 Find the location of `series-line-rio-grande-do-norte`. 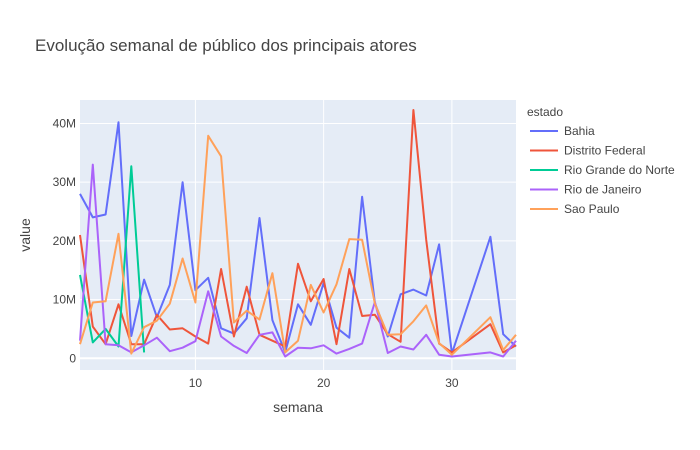

series-line-rio-grande-do-norte is located at coordinates (112, 259).